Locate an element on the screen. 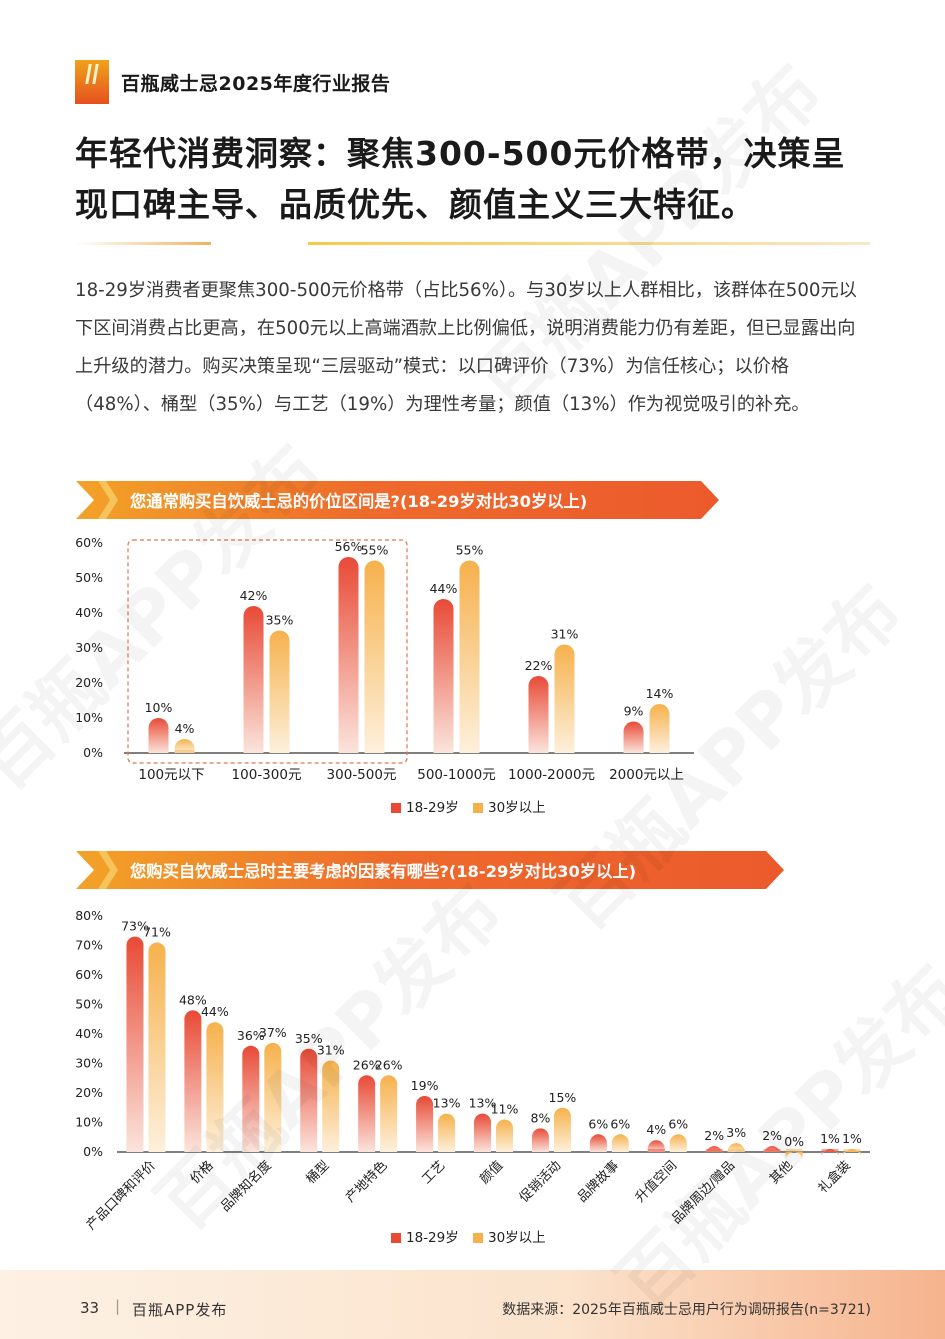 The image size is (945, 1339). data-label: 1% is located at coordinates (830, 1138).